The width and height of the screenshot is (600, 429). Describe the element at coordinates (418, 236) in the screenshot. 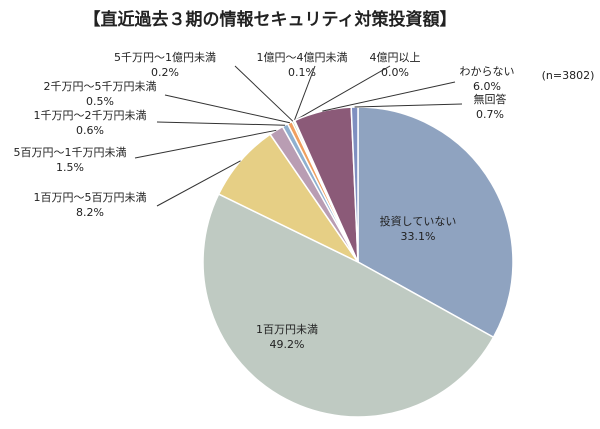

I see `value-label: 33.1%` at that location.